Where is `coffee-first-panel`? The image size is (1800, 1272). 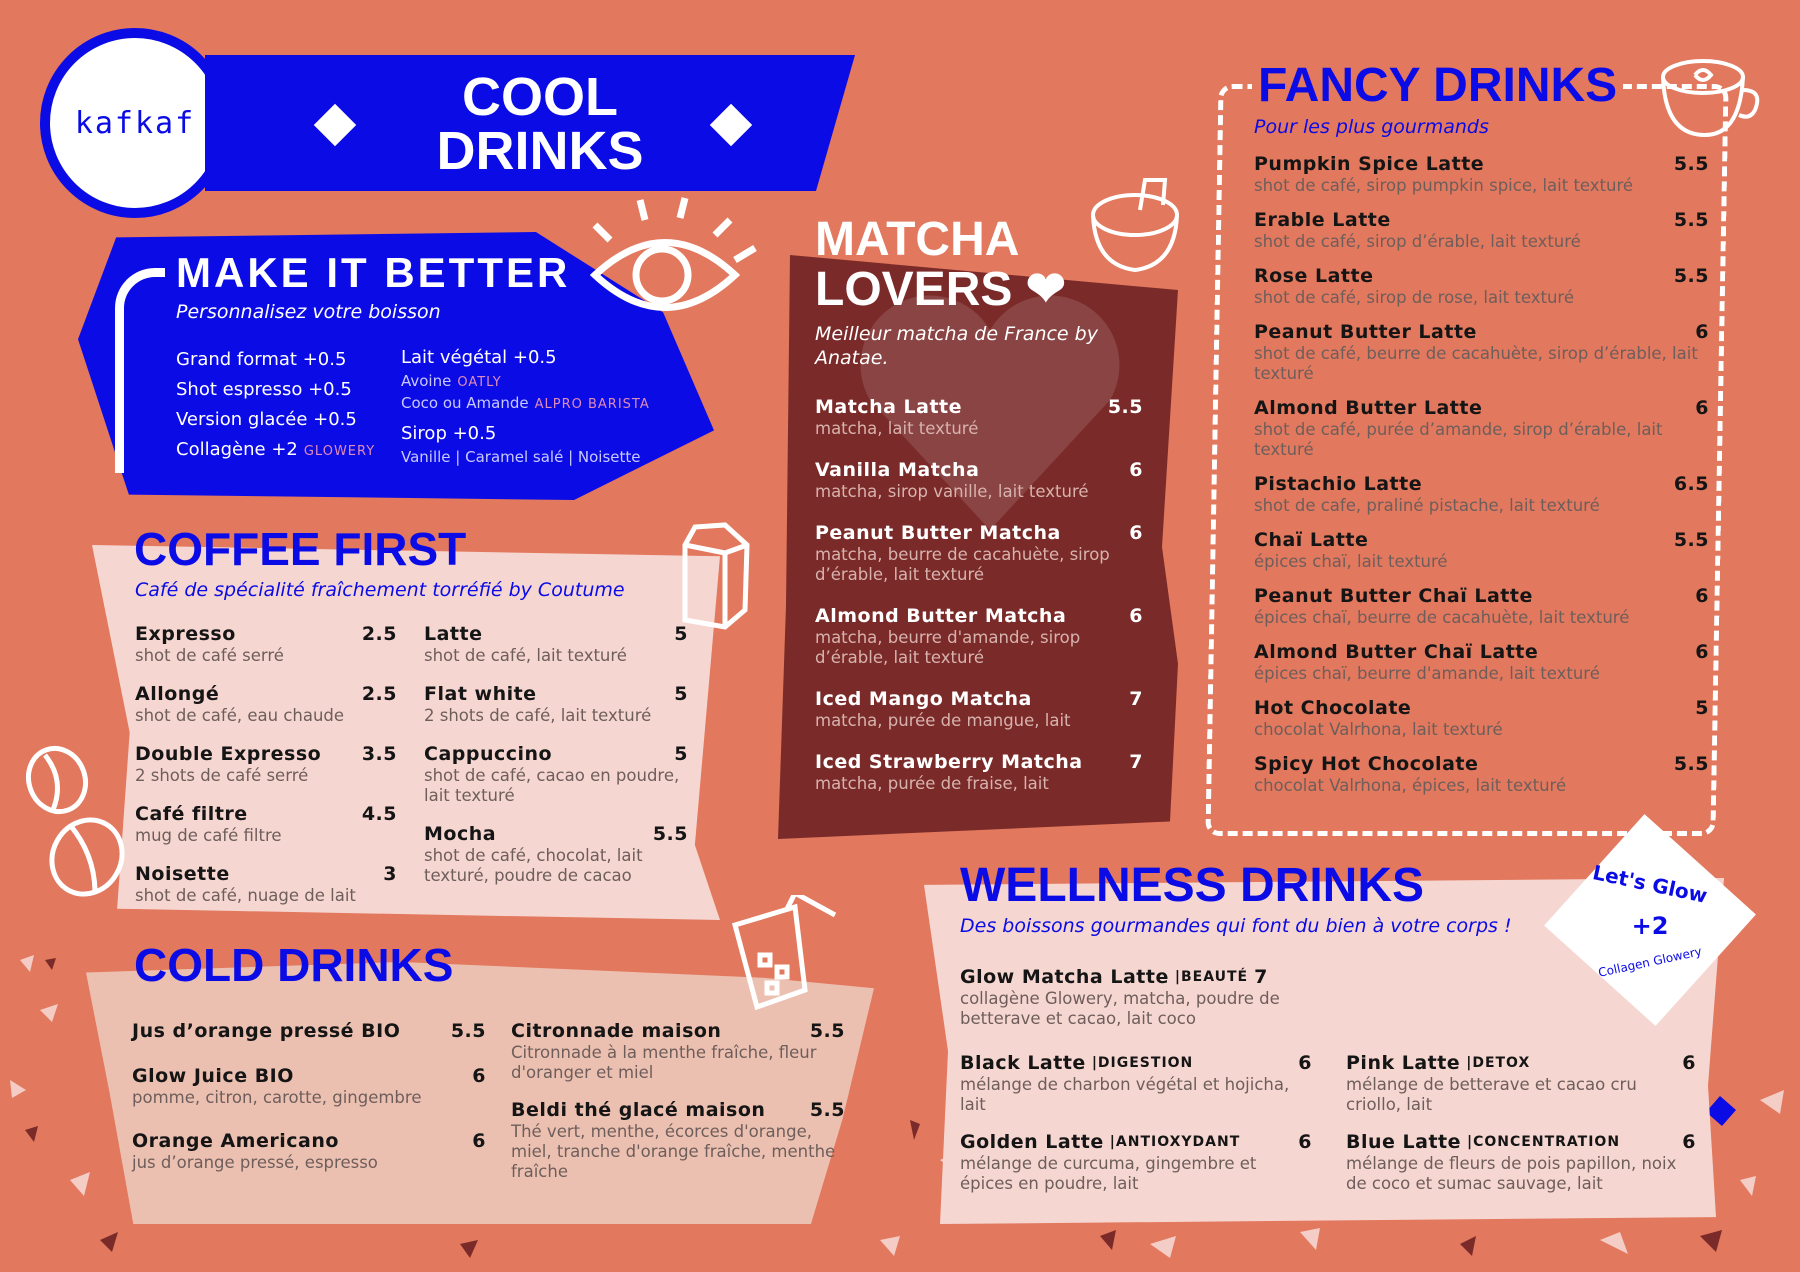 coffee-first-panel is located at coordinates (406, 732).